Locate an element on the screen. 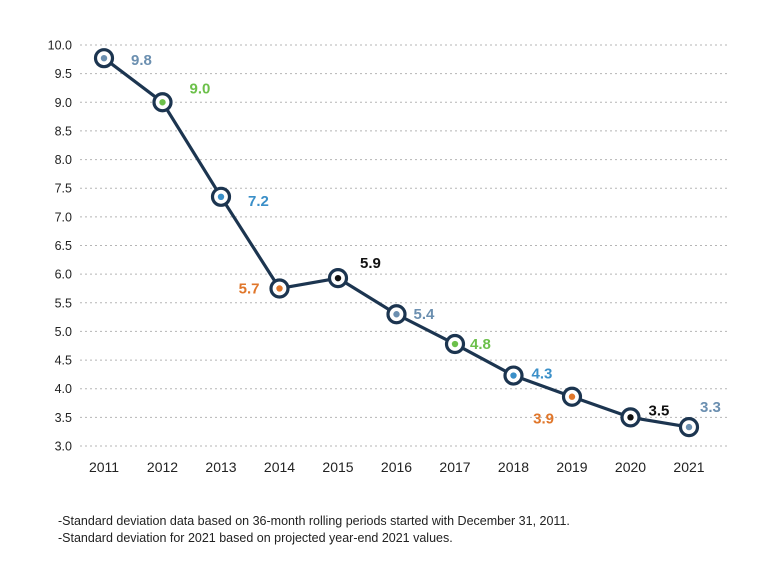 The image size is (771, 587). y-tick-label: 9.5 is located at coordinates (63, 74).